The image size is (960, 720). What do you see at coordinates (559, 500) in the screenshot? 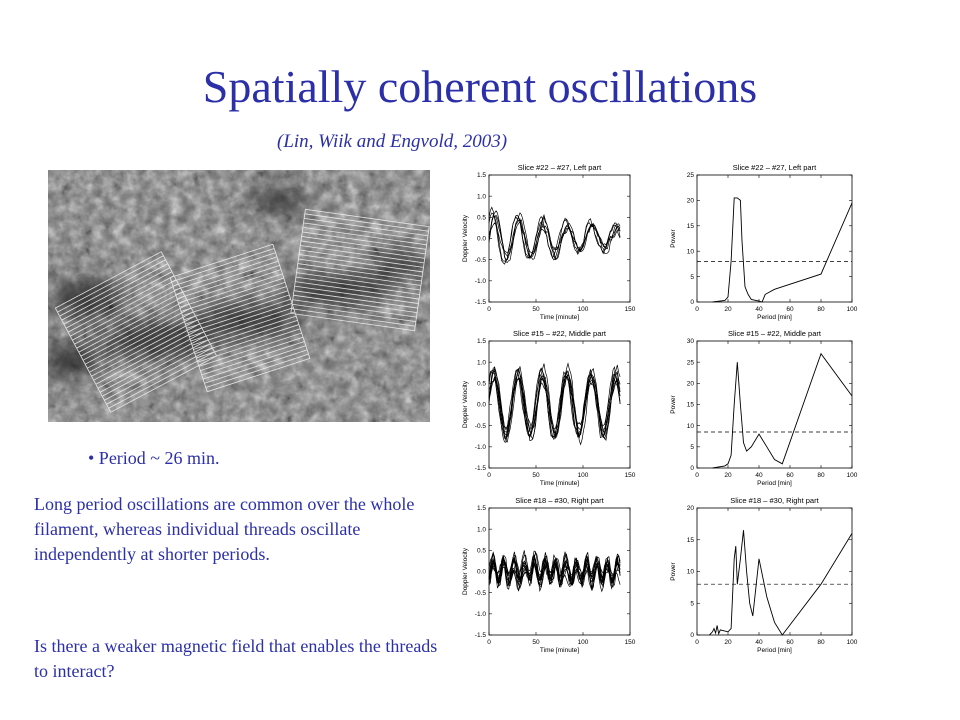
I see `plot-title: Slice #18 – #30, Right part` at bounding box center [559, 500].